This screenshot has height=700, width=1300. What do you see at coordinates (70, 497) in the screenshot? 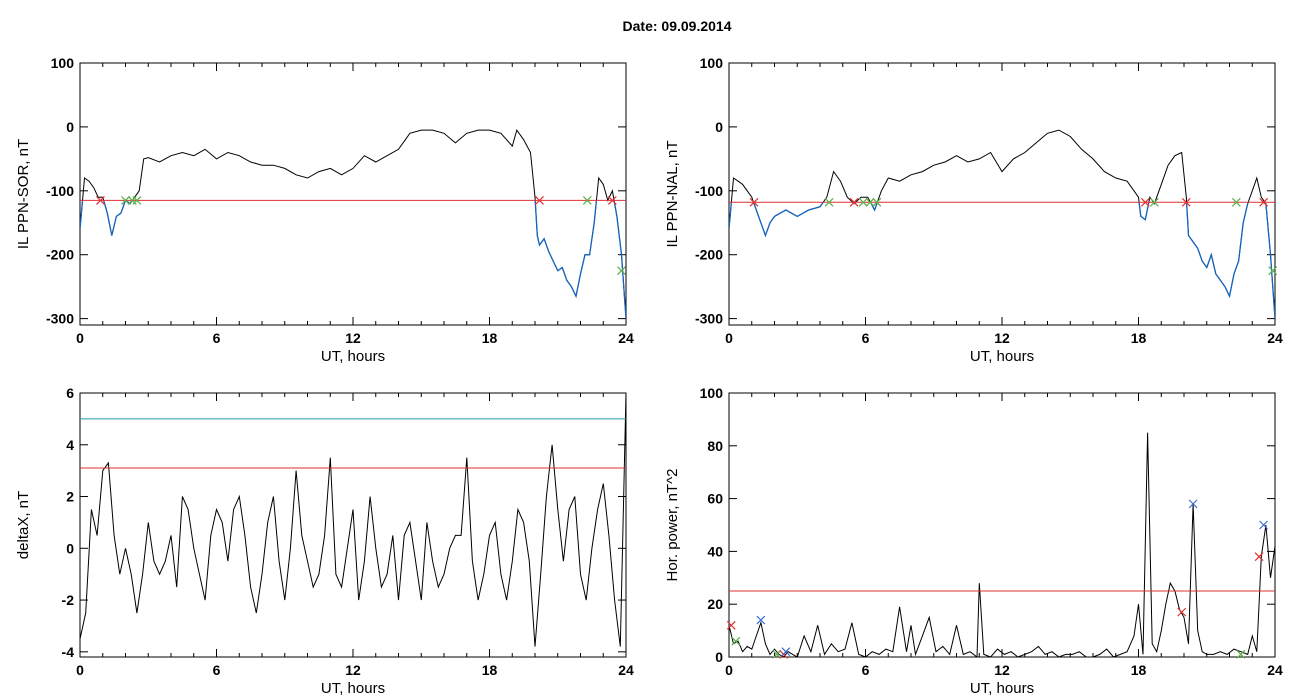
I see `y-tick-label: 2` at bounding box center [70, 497].